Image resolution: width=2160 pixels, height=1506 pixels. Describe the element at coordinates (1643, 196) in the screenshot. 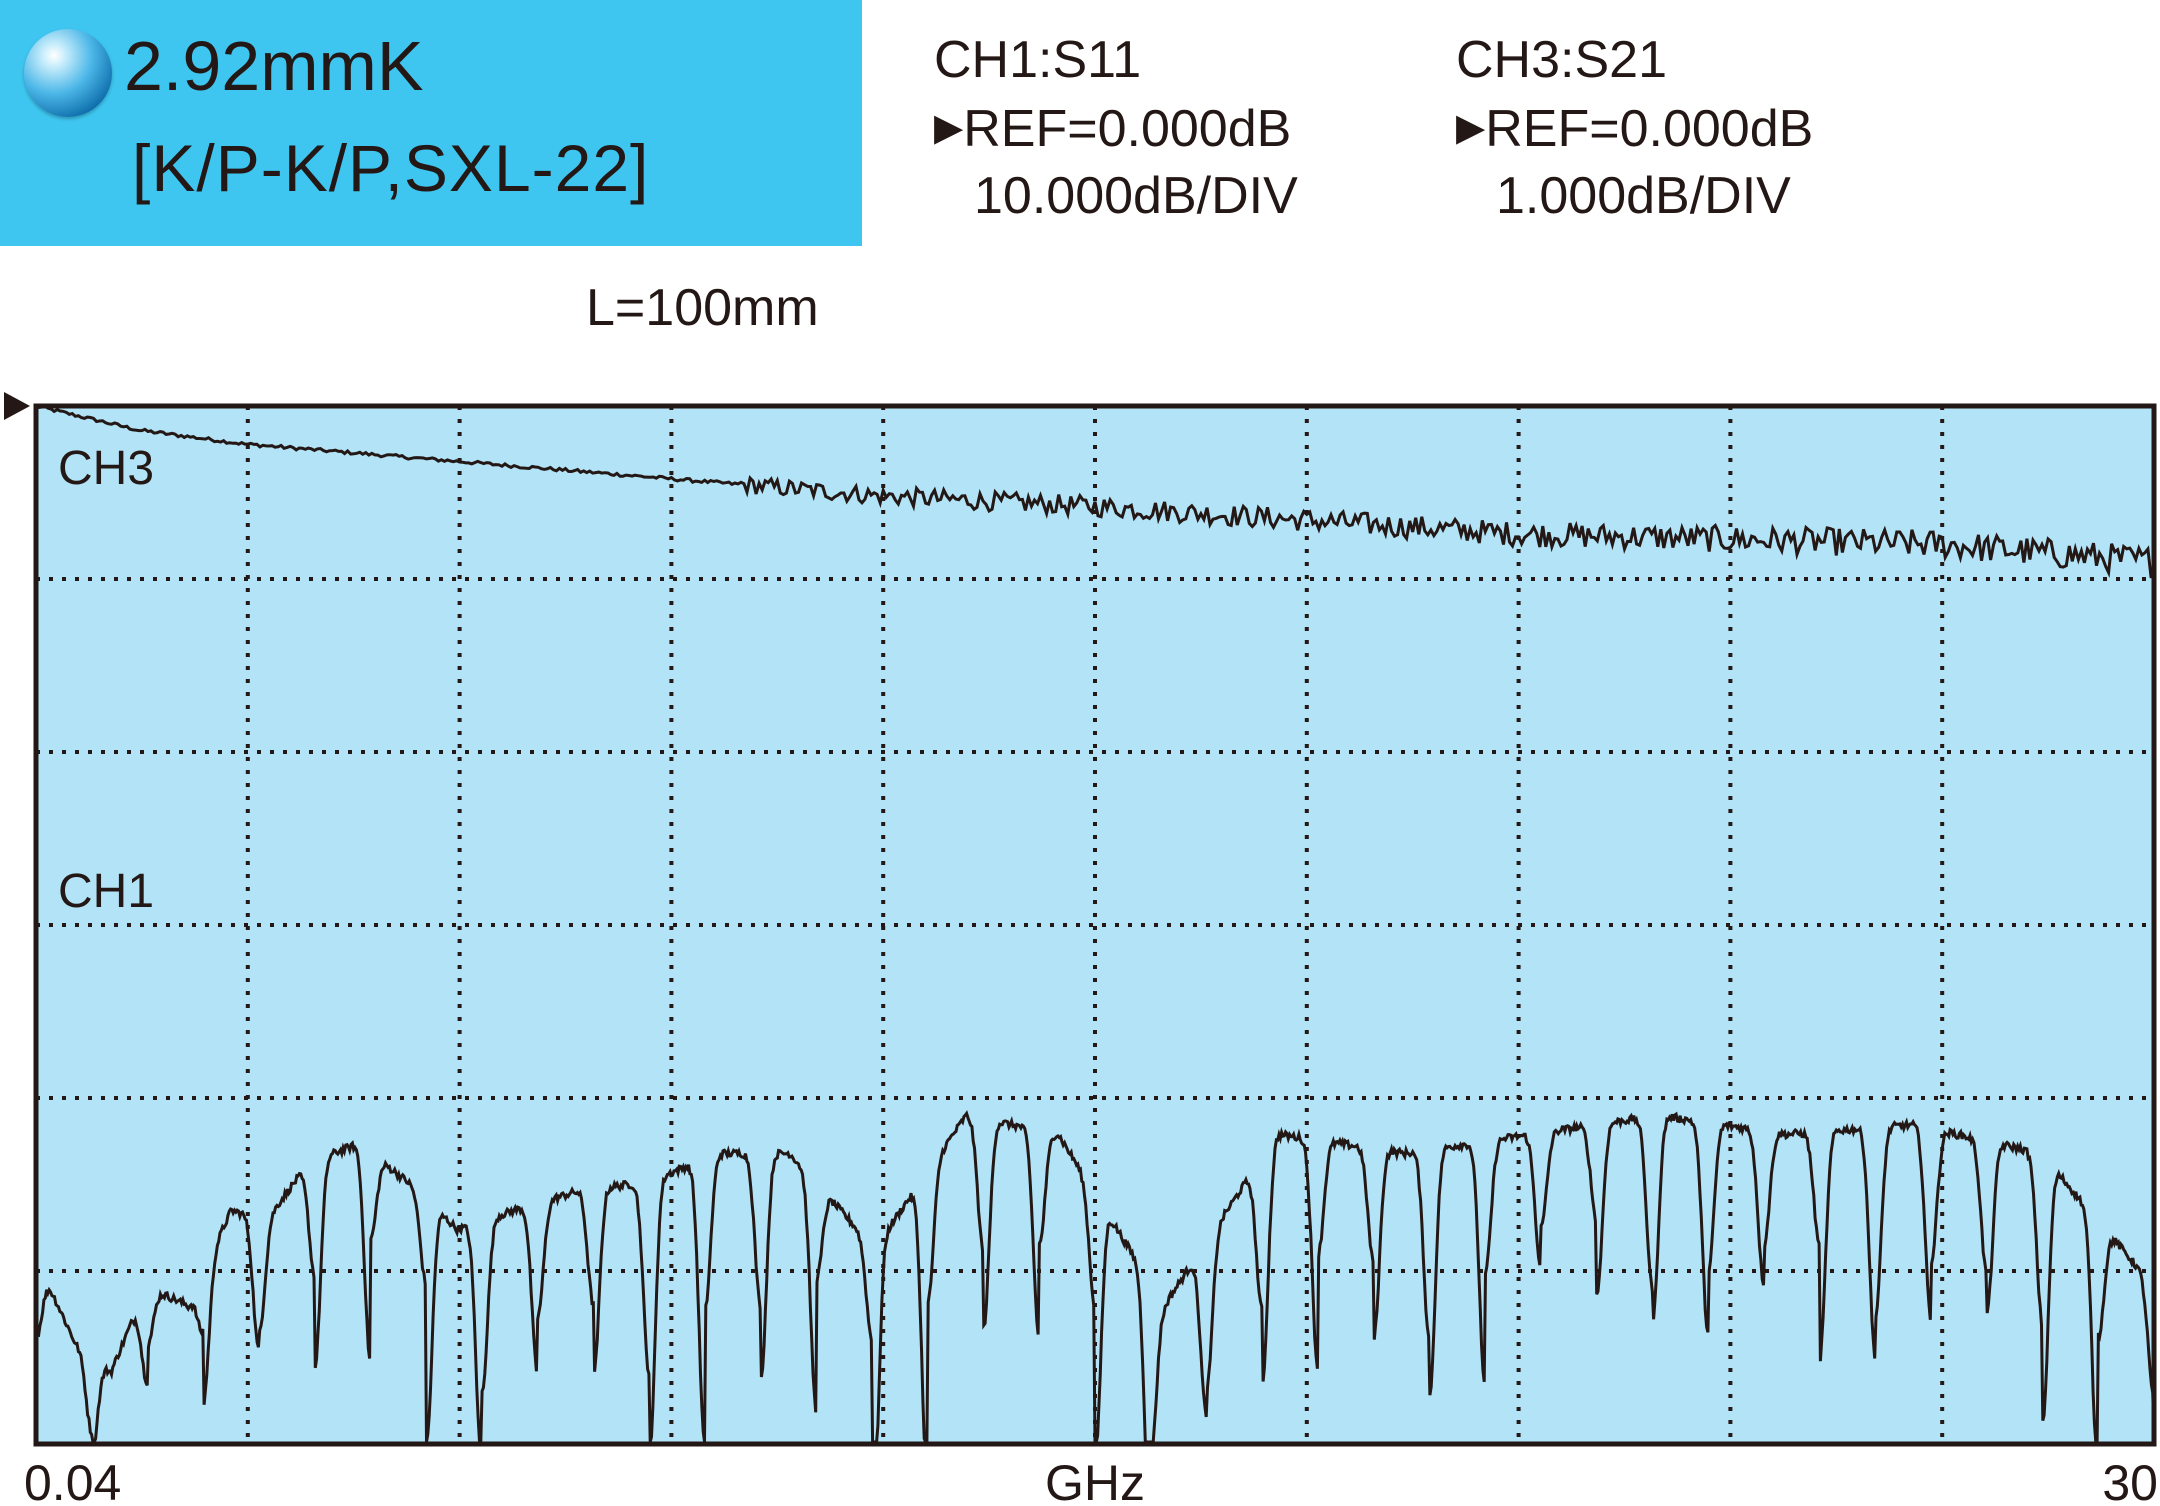

I see `ch3-scale: 1.000dB/DIV` at that location.